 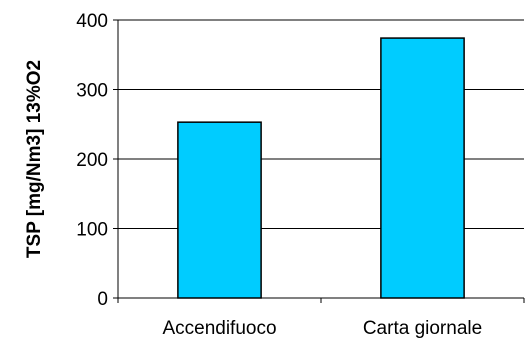 I want to click on y-tick-label-100: 100, so click(x=92, y=230).